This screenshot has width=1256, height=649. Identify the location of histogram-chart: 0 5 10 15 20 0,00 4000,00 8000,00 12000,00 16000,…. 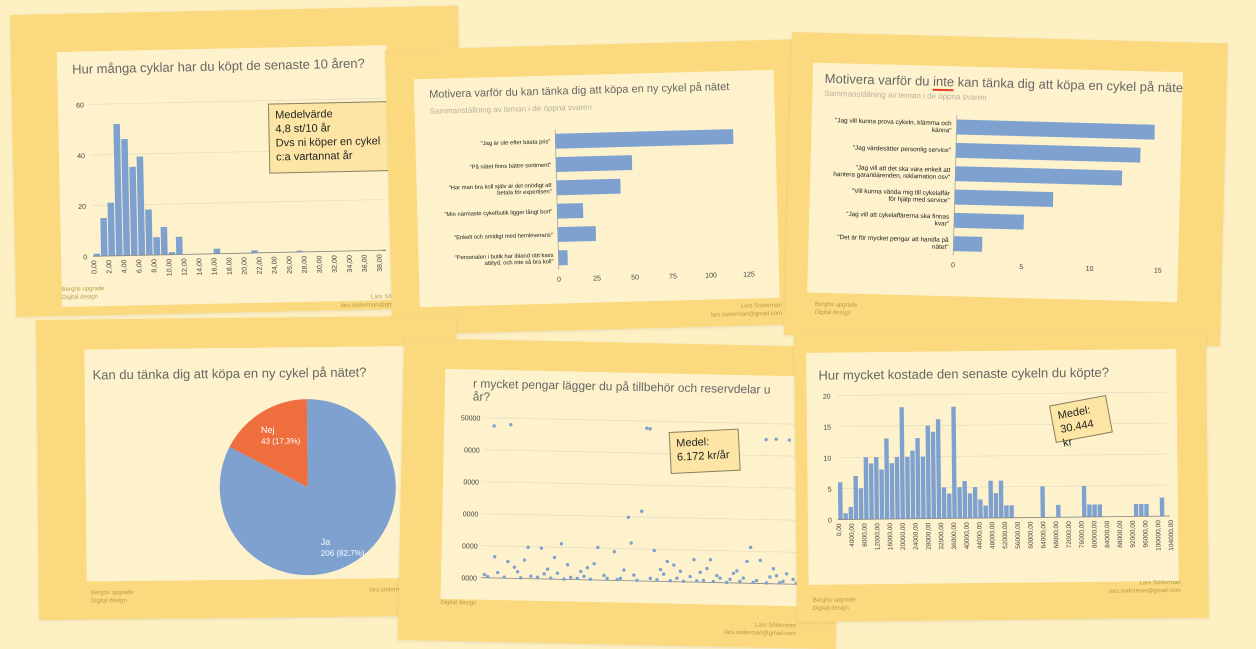
(999, 471).